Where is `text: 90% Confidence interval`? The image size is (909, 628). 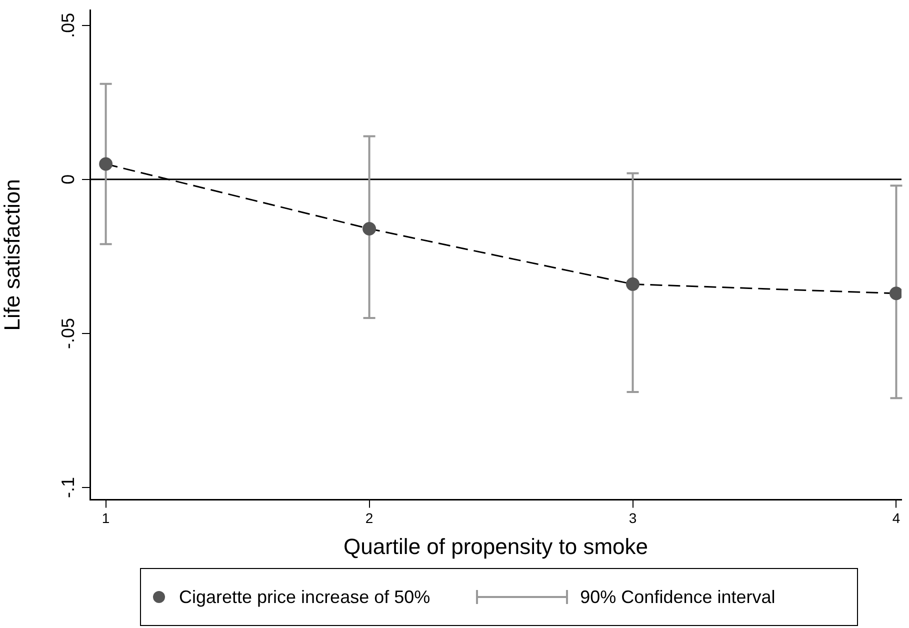
text: 90% Confidence interval is located at coordinates (678, 597).